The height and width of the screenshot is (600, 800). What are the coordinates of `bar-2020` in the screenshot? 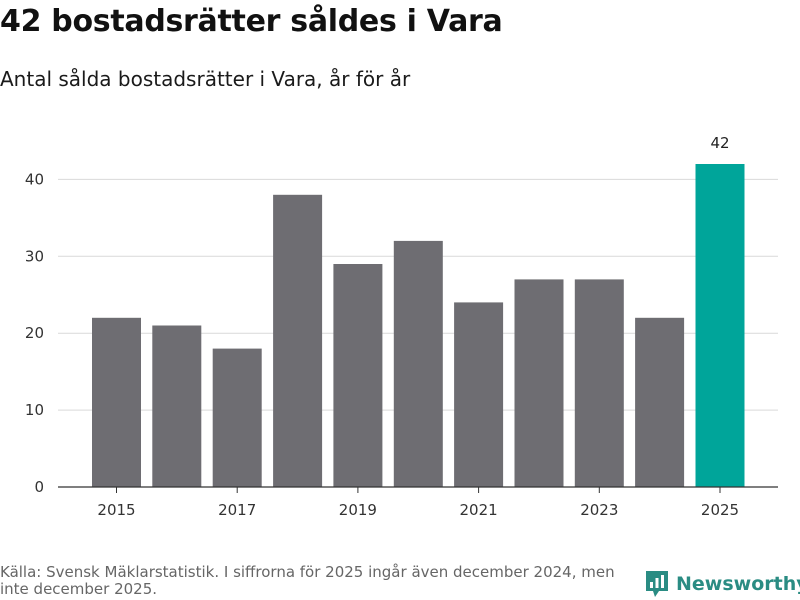 It's located at (418, 363).